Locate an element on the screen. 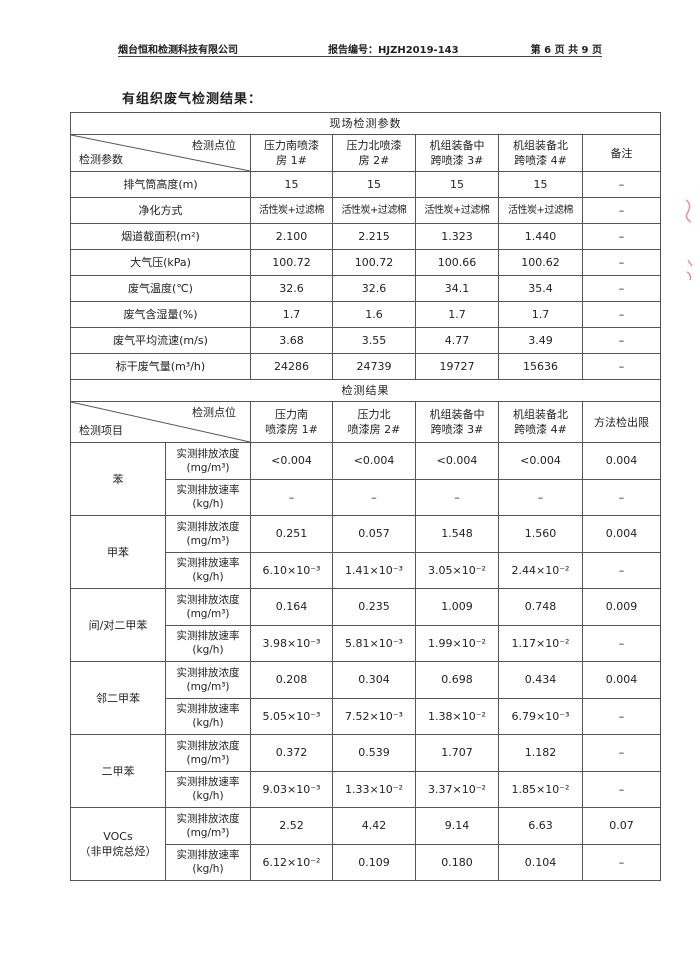 The width and height of the screenshot is (700, 964). remark-header: 备注 is located at coordinates (621, 153).